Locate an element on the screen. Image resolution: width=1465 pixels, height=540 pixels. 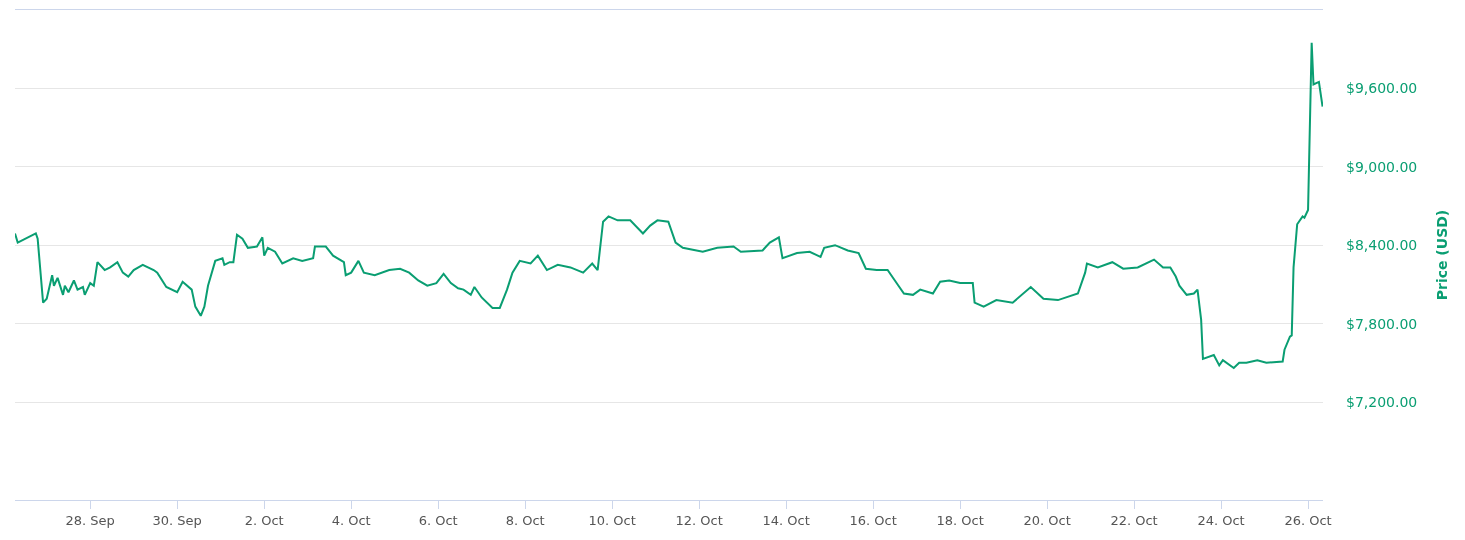
x-tick-label: 4. Oct is located at coordinates (351, 520).